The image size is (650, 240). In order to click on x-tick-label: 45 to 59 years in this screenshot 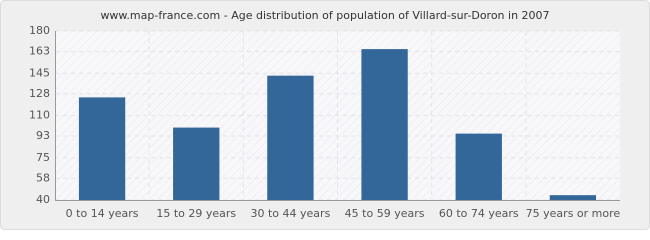, I will do `click(385, 213)`.